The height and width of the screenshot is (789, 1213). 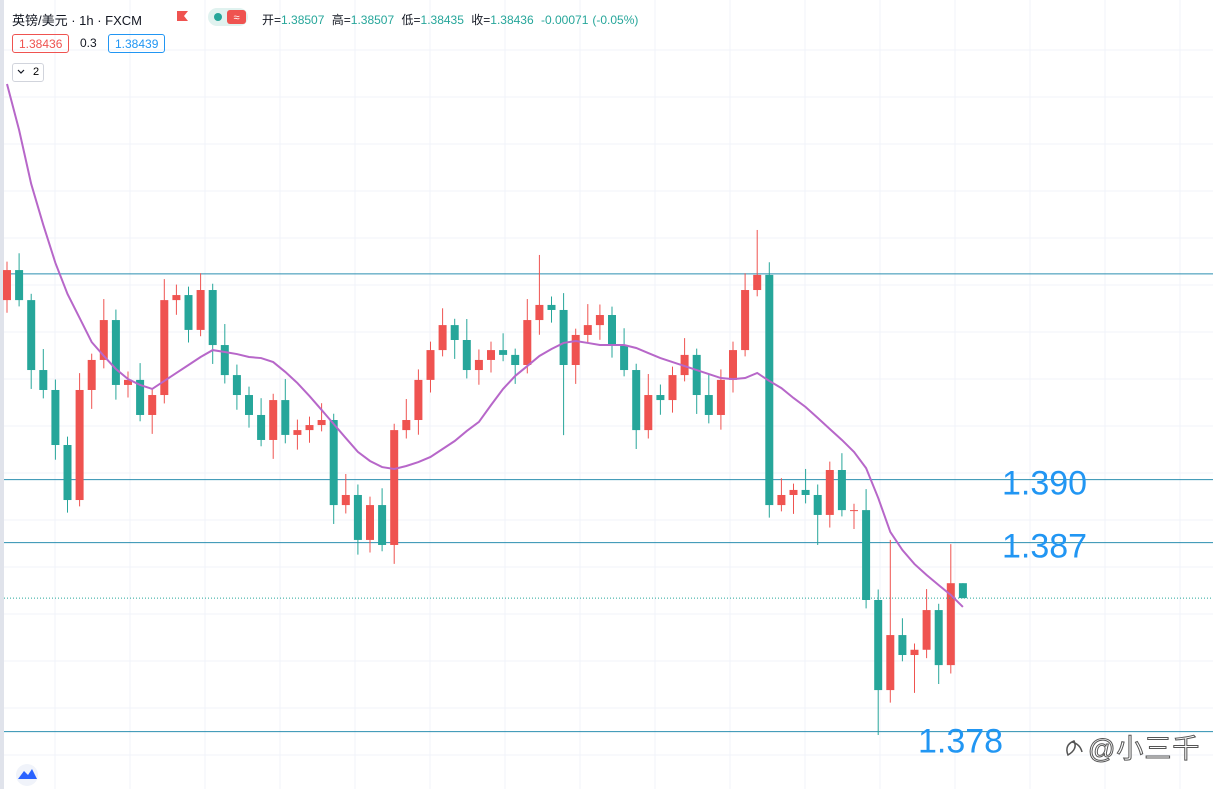 I want to click on ohlc-label: 收=, so click(x=481, y=20).